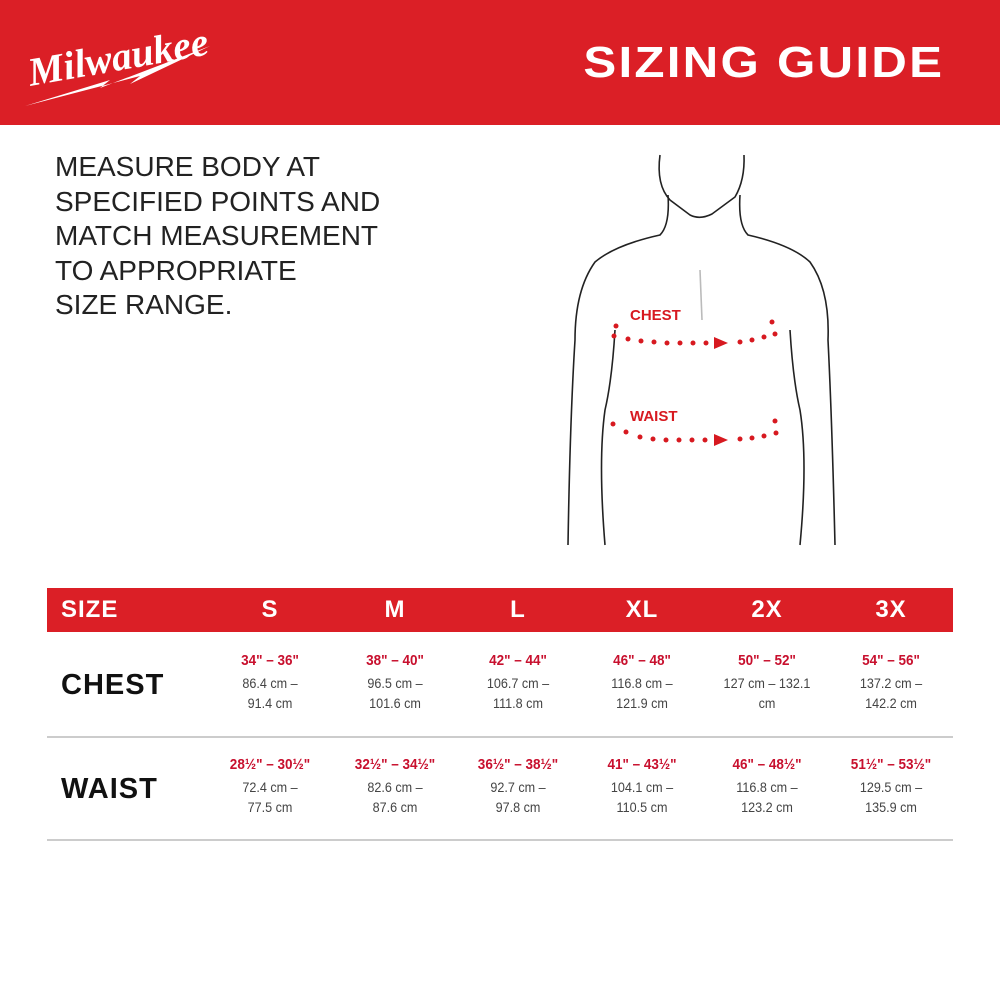  I want to click on inches-range: 46" – 48", so click(642, 660).